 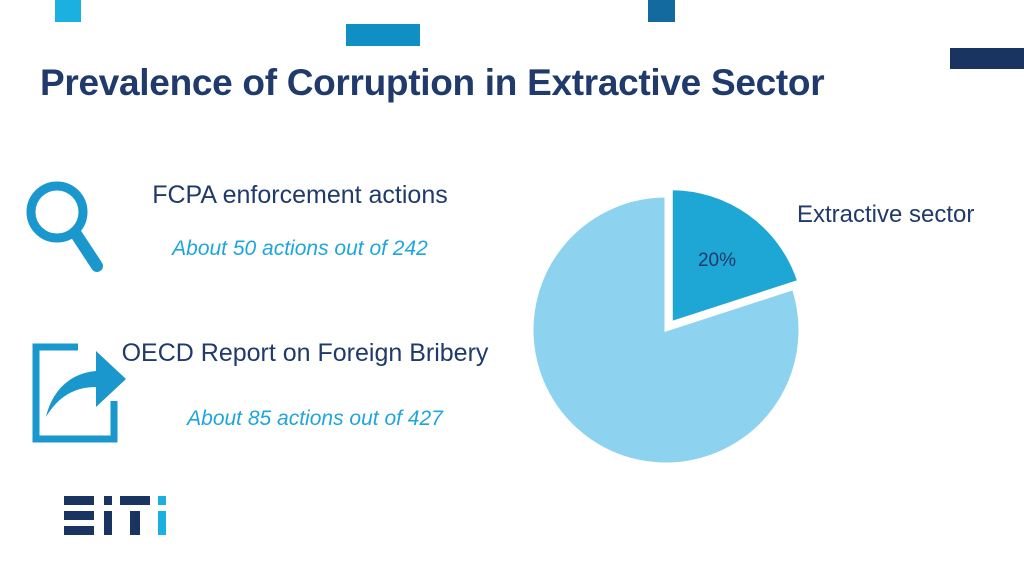 What do you see at coordinates (885, 215) in the screenshot?
I see `legend-label-extractive-sector: Extractive sector` at bounding box center [885, 215].